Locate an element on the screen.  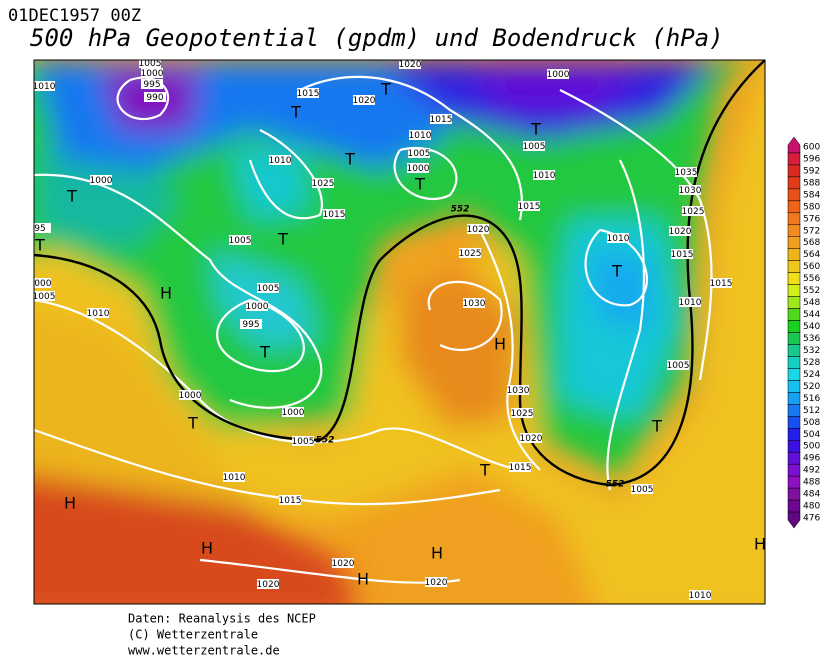
colorbar-tick-label: 584 is located at coordinates (811, 195).